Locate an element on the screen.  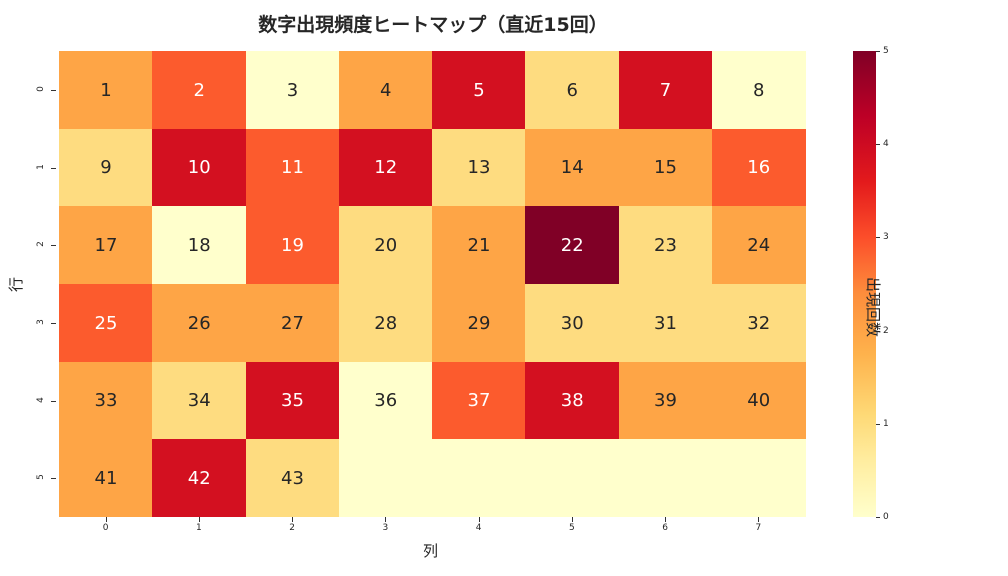
heatmap-cell: 18 is located at coordinates (199, 245).